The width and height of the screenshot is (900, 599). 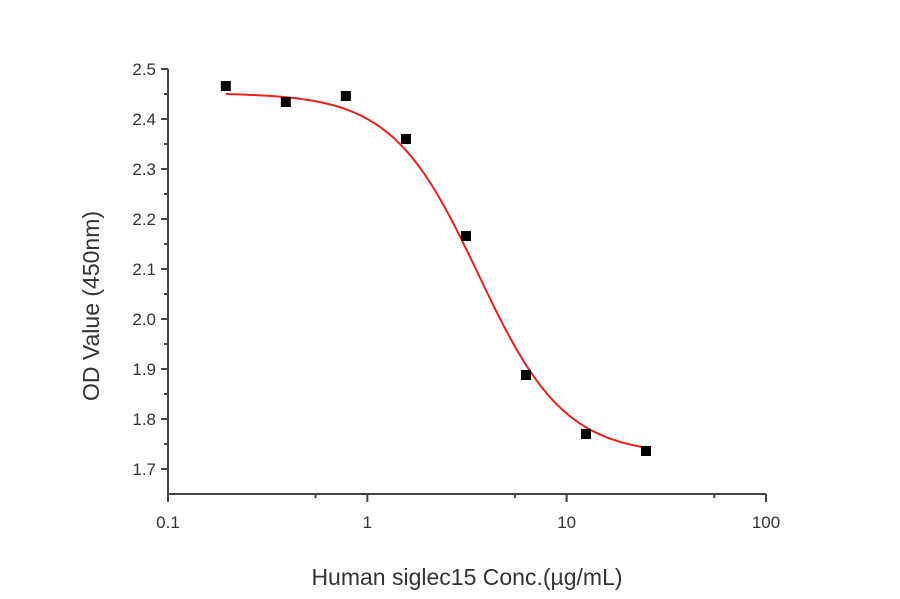 What do you see at coordinates (766, 522) in the screenshot?
I see `x-tick-label: 100` at bounding box center [766, 522].